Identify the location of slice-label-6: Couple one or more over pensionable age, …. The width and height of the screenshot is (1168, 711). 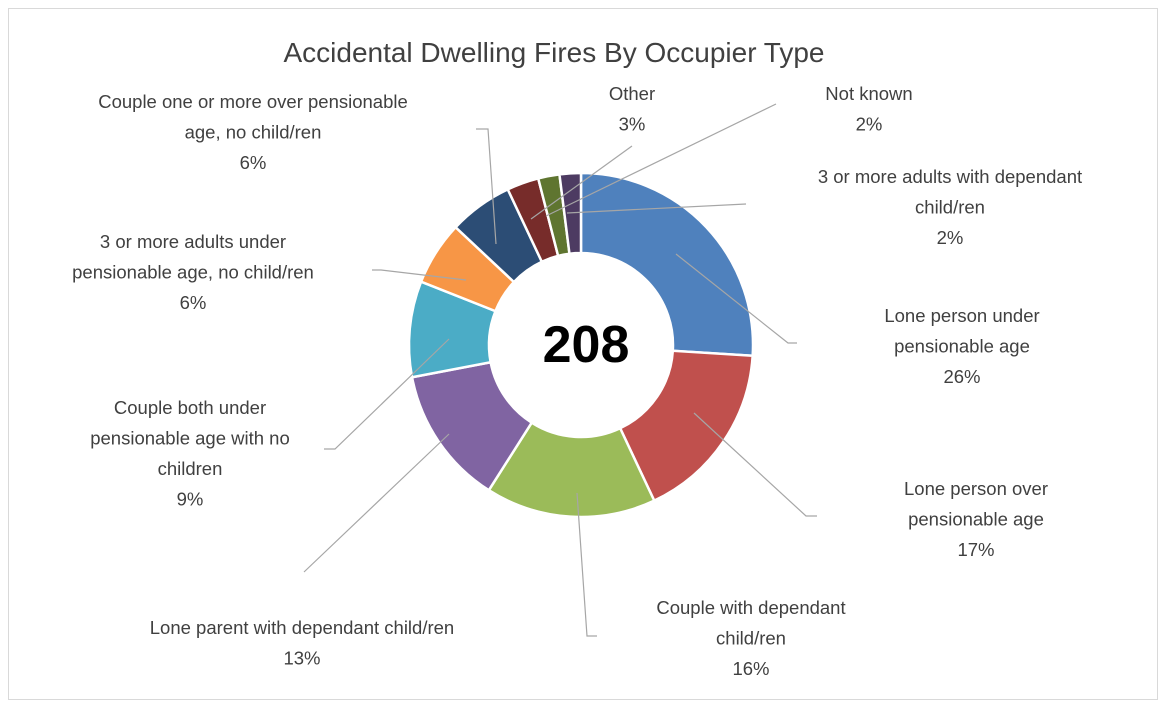
(253, 132).